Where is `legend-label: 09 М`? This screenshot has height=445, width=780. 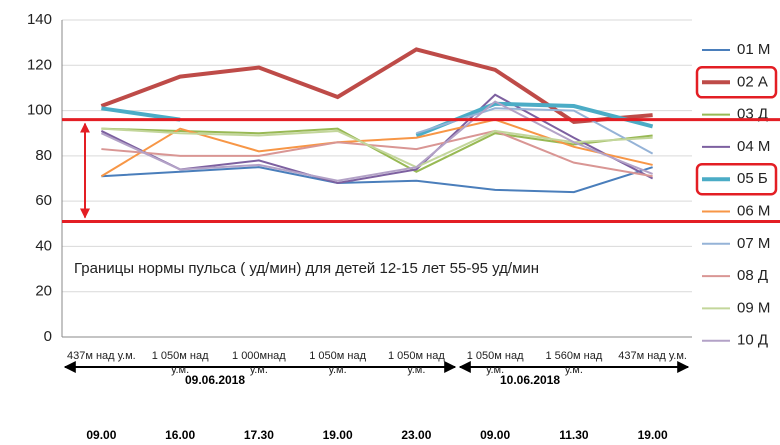
legend-label: 09 М is located at coordinates (753, 307).